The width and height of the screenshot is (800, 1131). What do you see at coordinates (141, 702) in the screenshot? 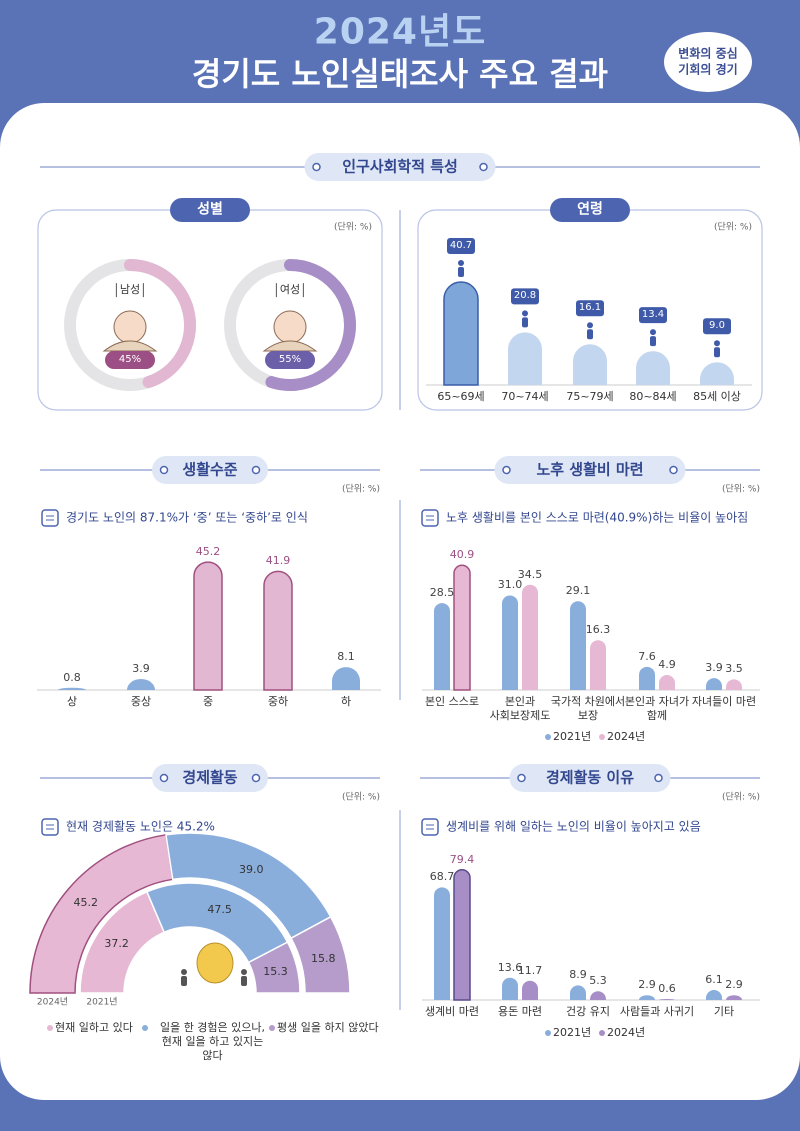
I see `category-label: 중상` at bounding box center [141, 702].